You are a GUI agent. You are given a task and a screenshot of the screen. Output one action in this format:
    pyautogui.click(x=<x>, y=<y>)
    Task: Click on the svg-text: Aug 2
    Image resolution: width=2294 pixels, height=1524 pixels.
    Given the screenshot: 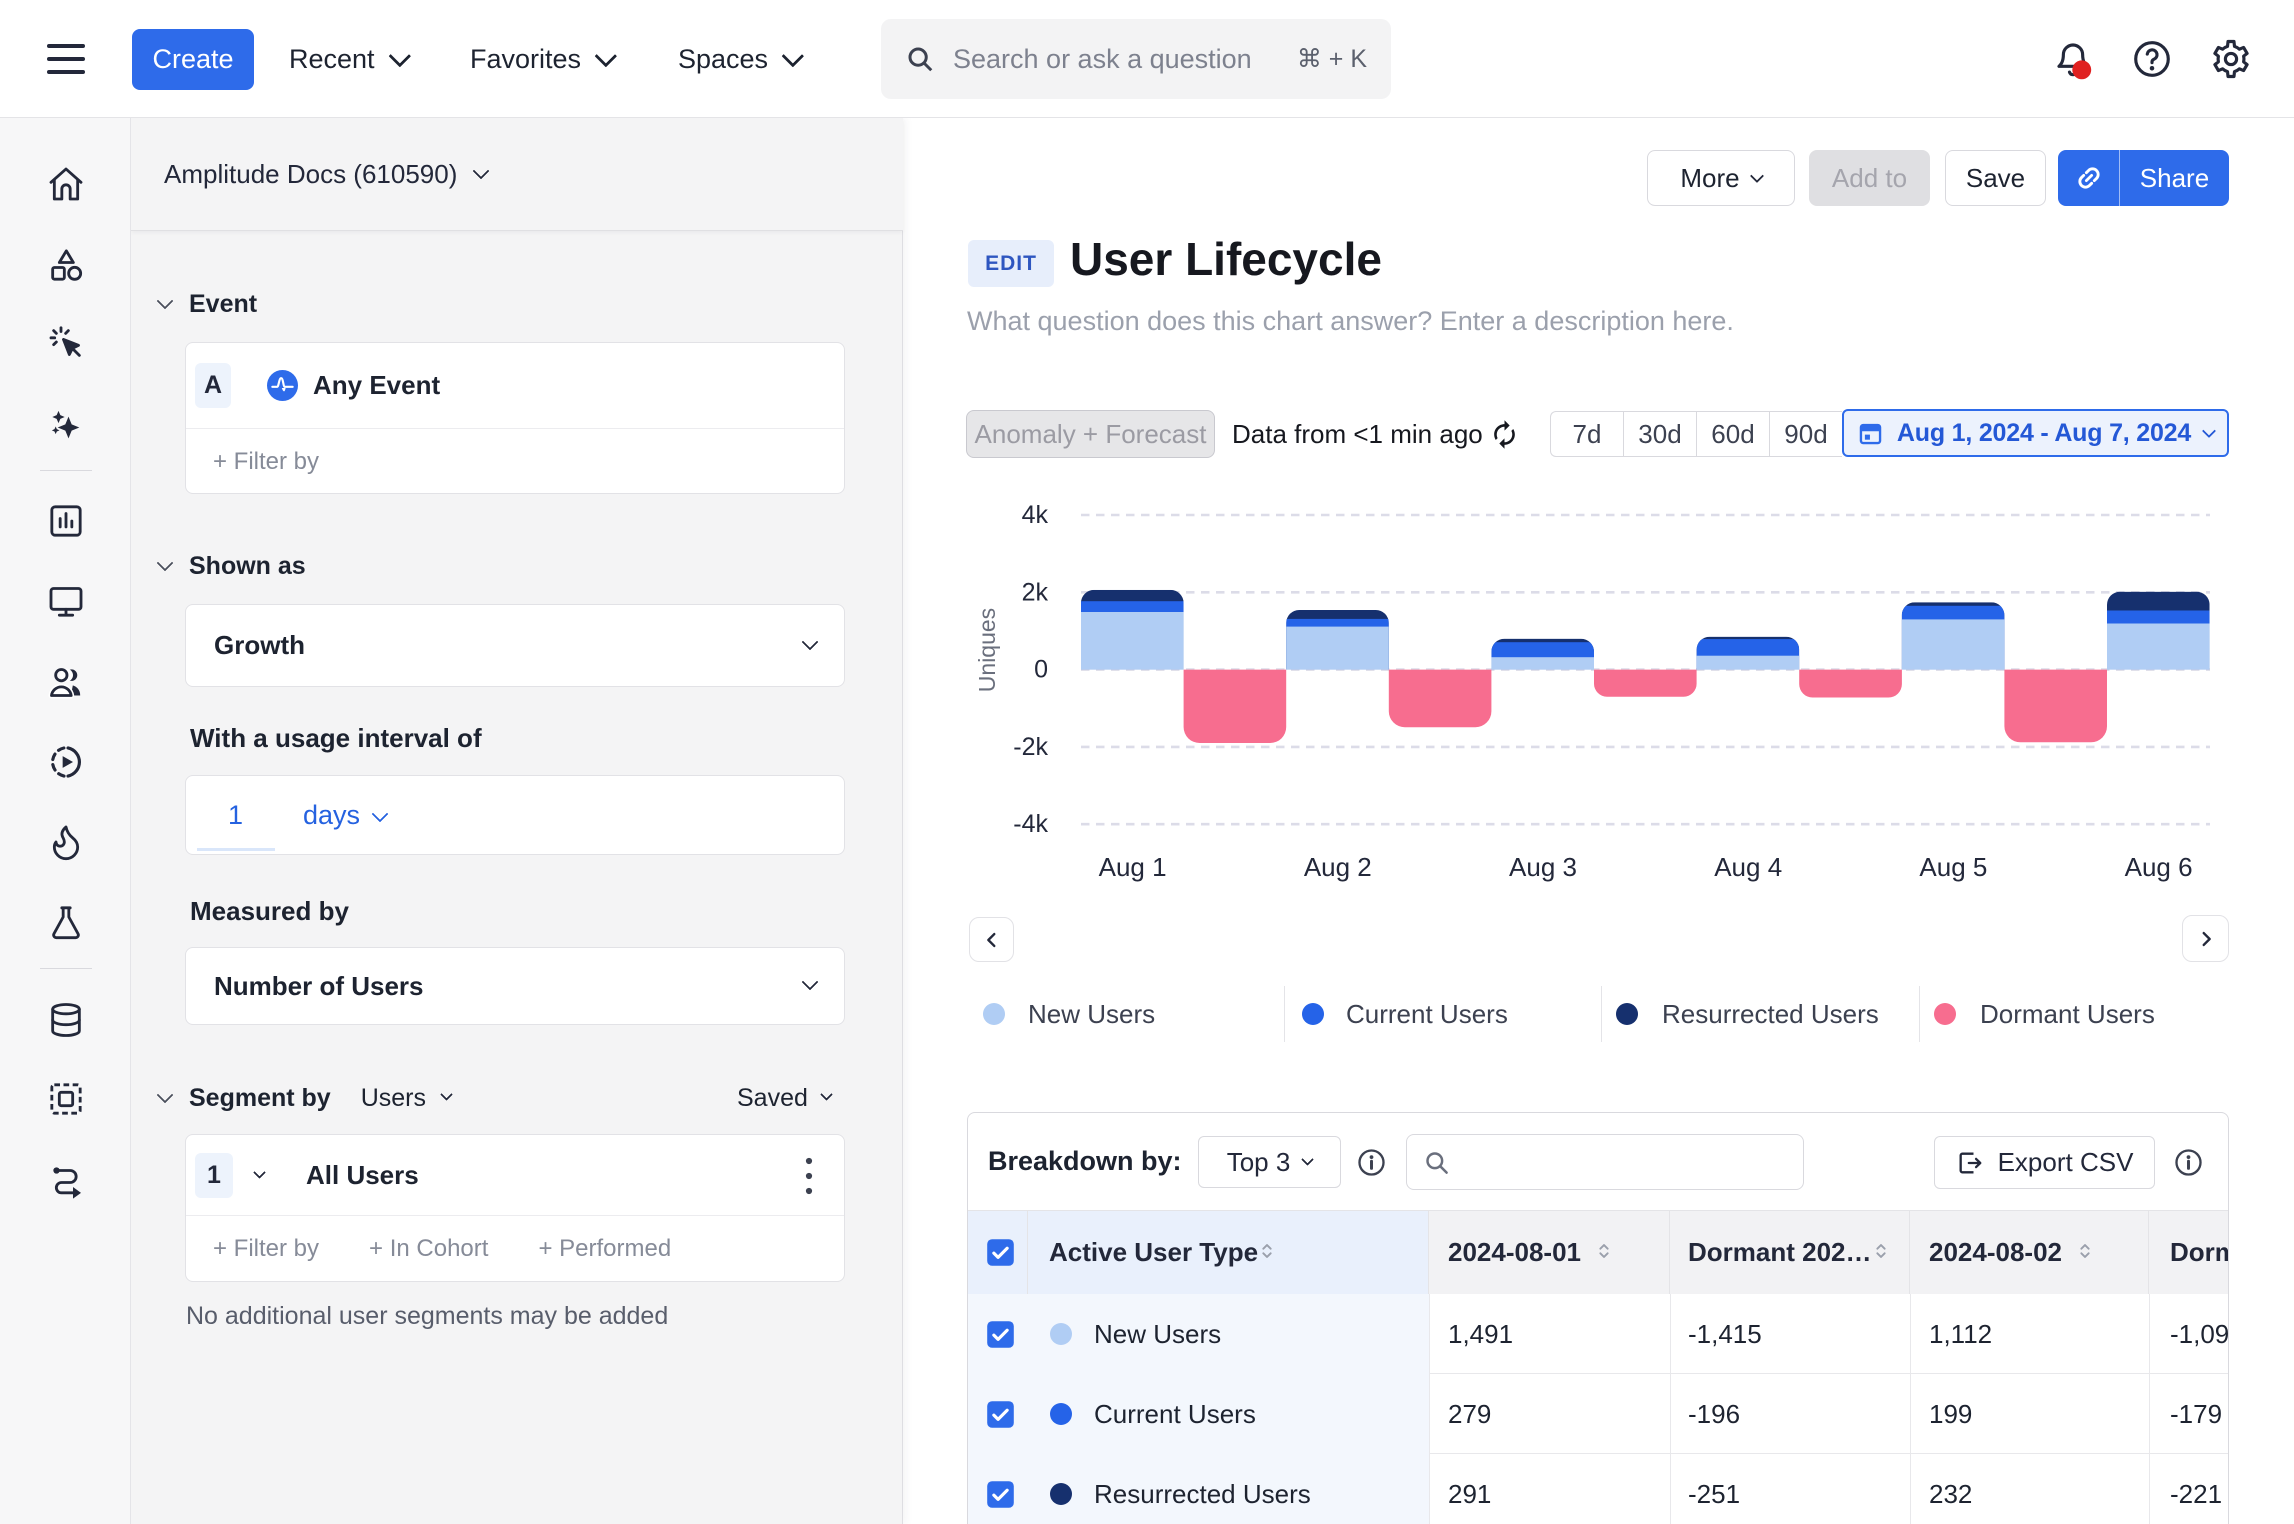 What is the action you would take?
    pyautogui.click(x=1338, y=867)
    